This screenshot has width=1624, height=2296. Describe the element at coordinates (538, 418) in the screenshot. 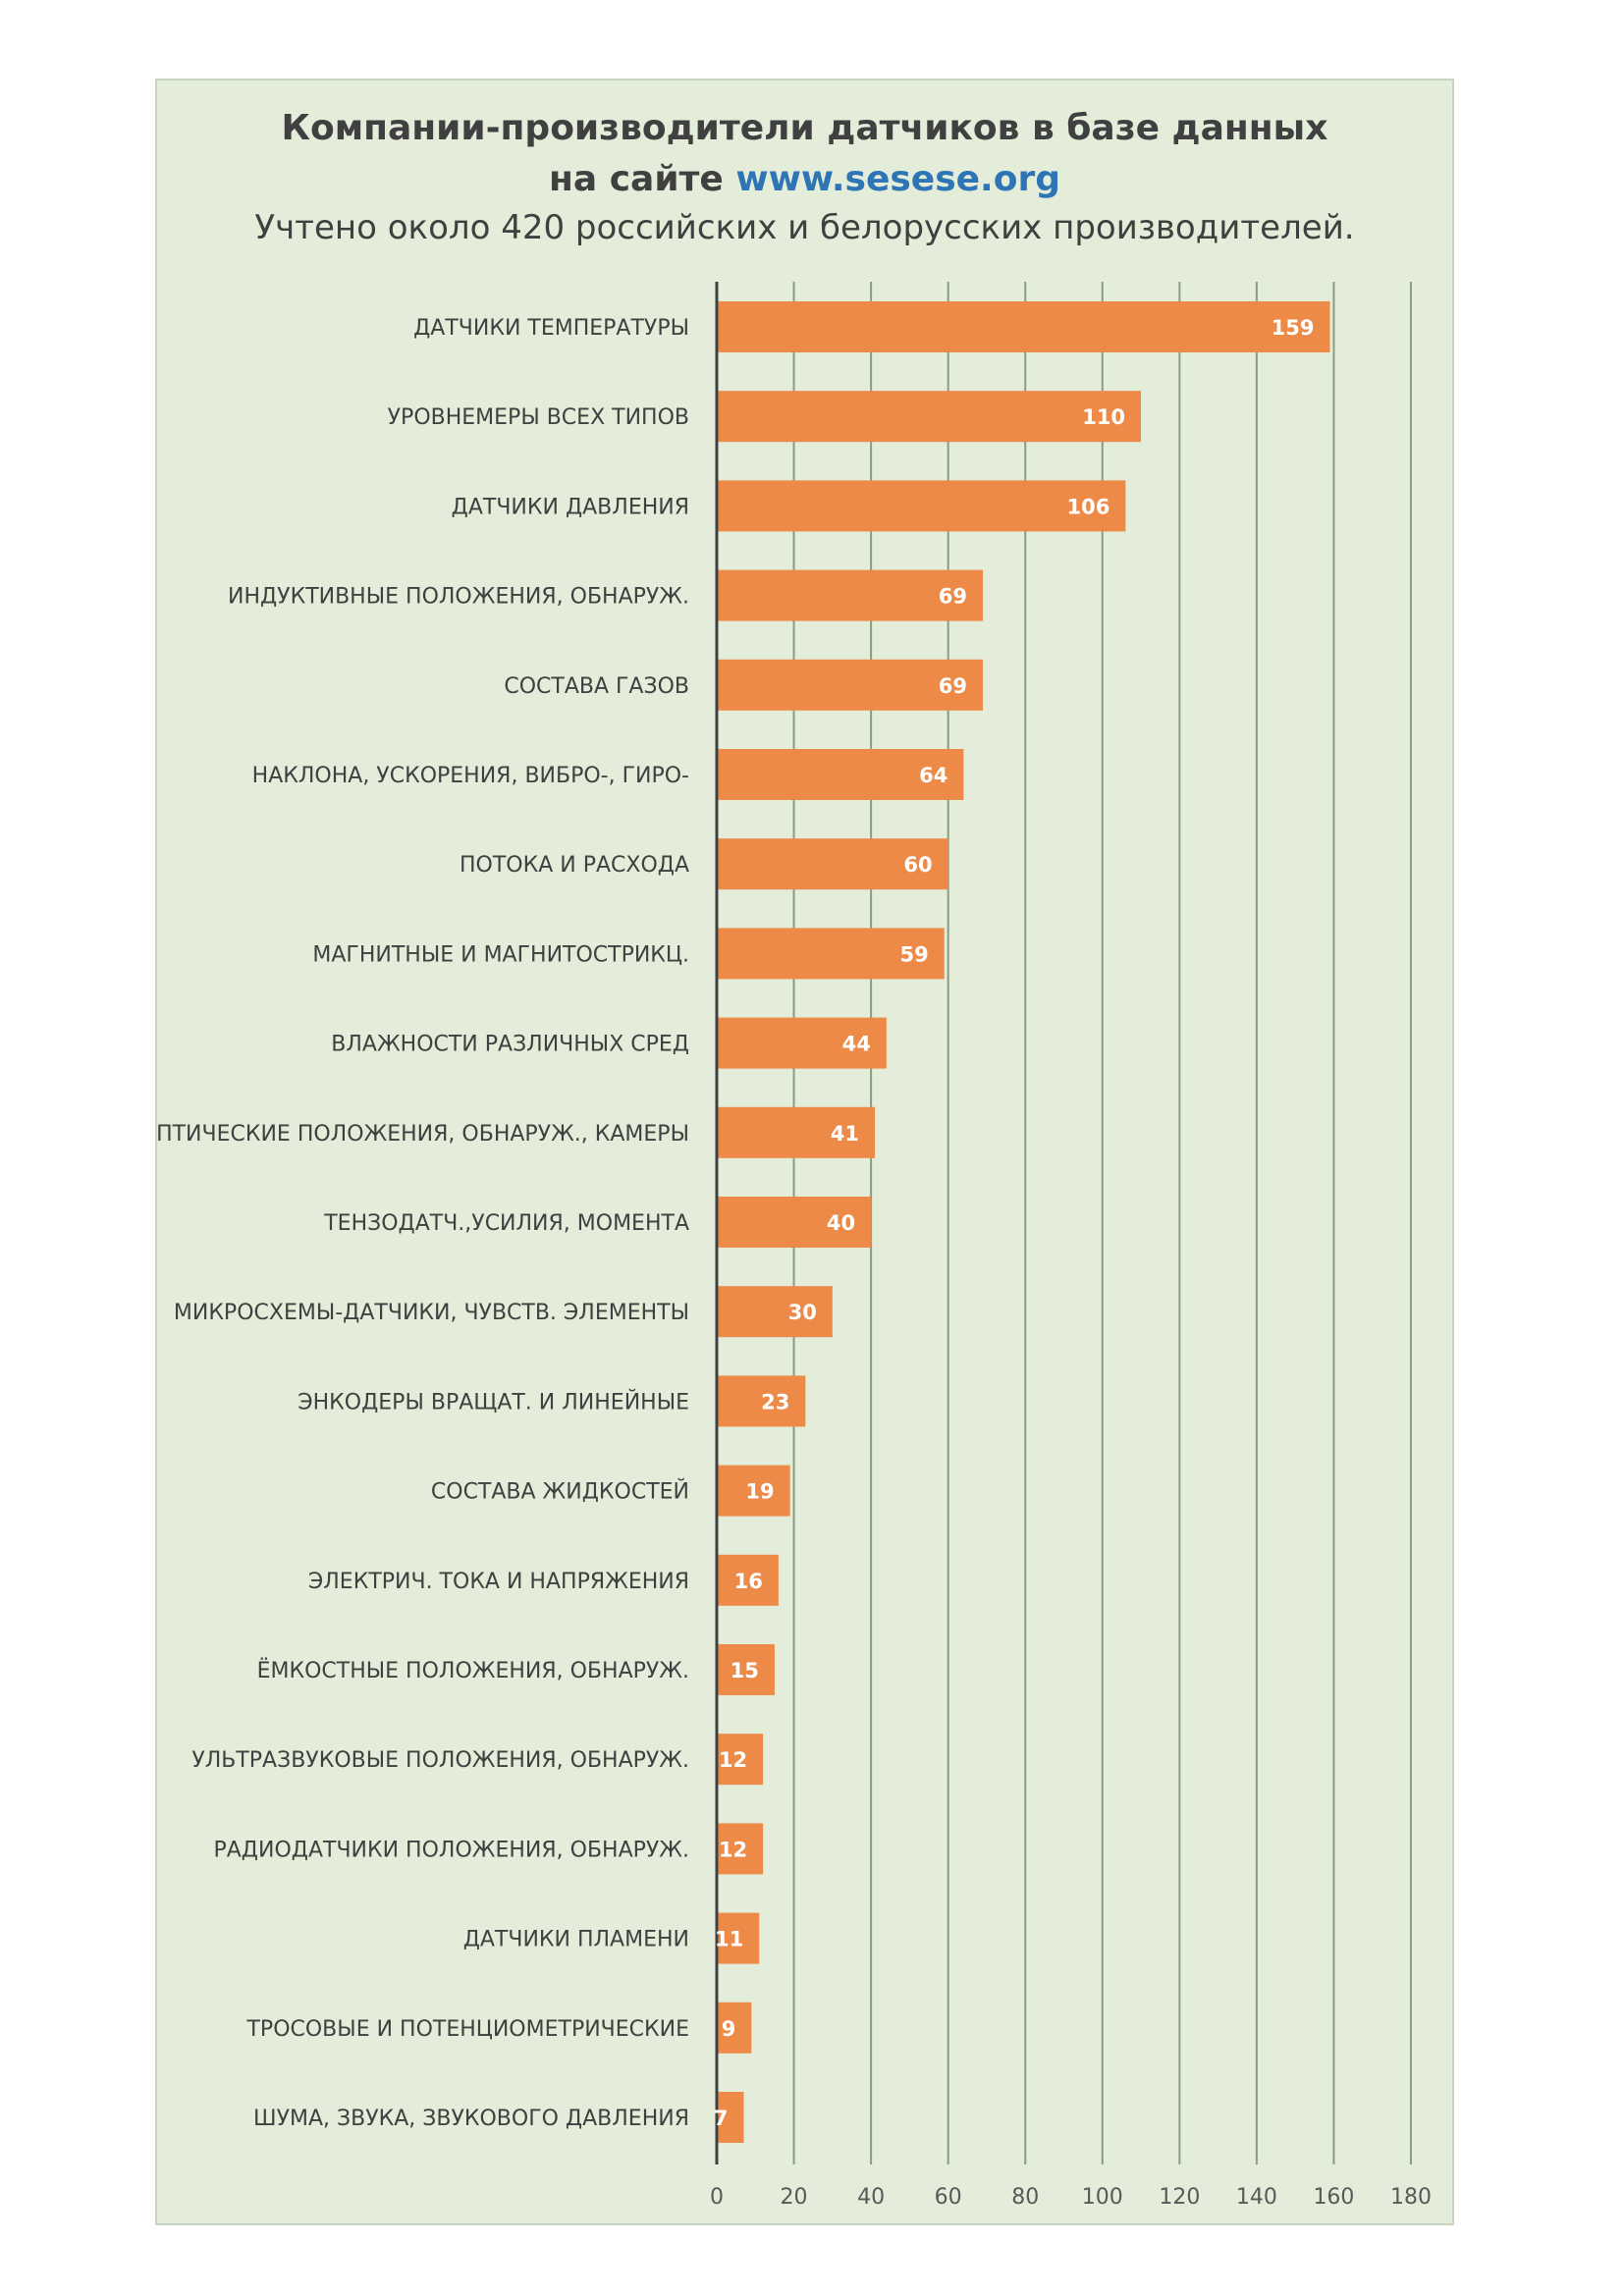

I see `category-label: УРОВНЕМЕРЫ ВСЕХ ТИПОВ` at that location.